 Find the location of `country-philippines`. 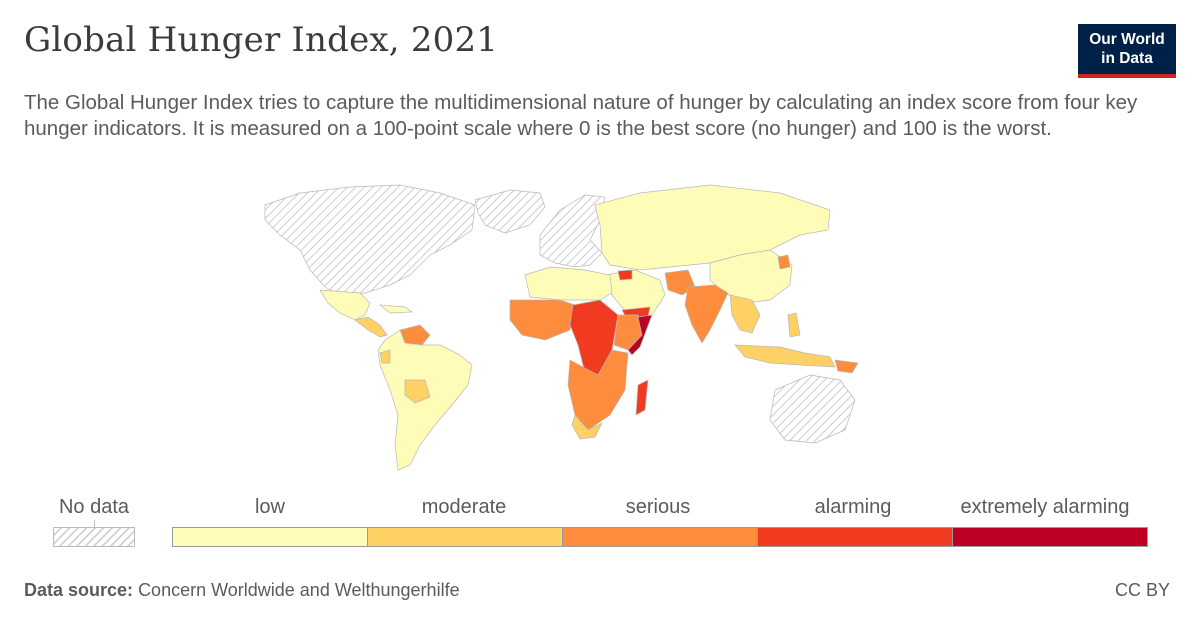

country-philippines is located at coordinates (794, 325).